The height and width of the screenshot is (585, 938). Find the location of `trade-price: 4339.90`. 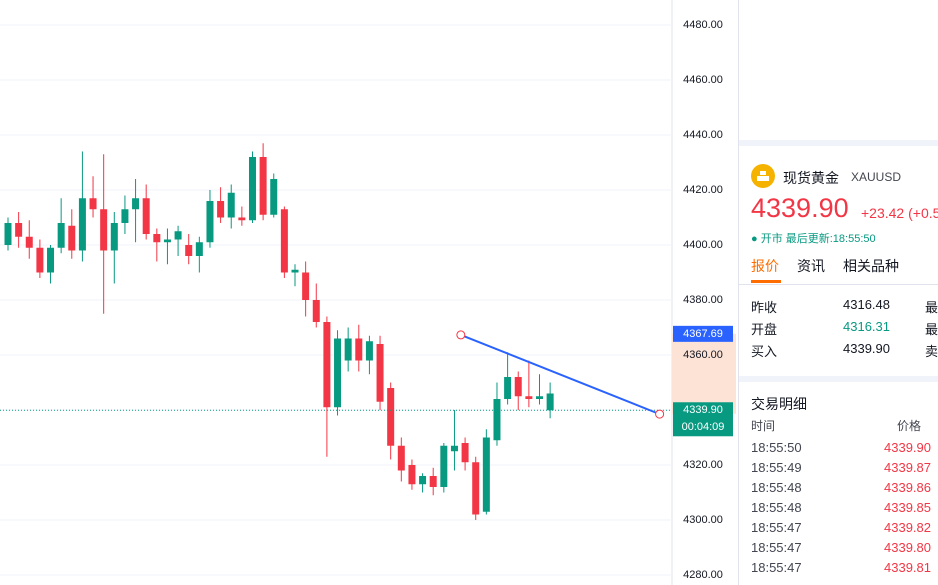

trade-price: 4339.90 is located at coordinates (907, 447).